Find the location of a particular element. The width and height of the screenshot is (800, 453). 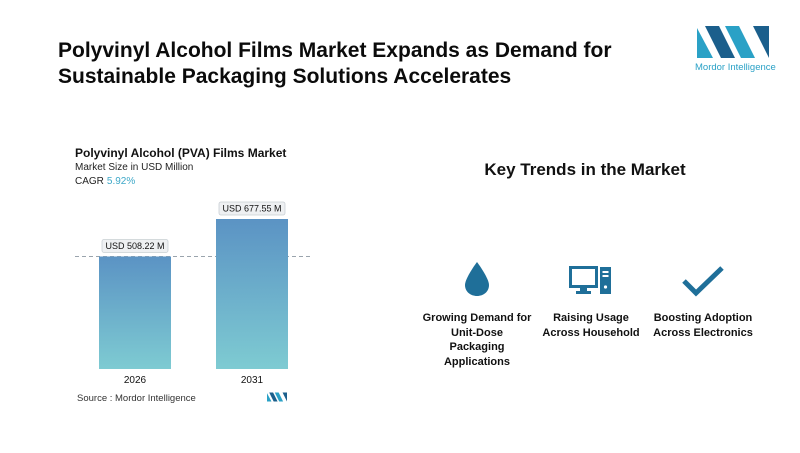

mordor-logo-text: Mordor Intelligence is located at coordinates (735, 67).